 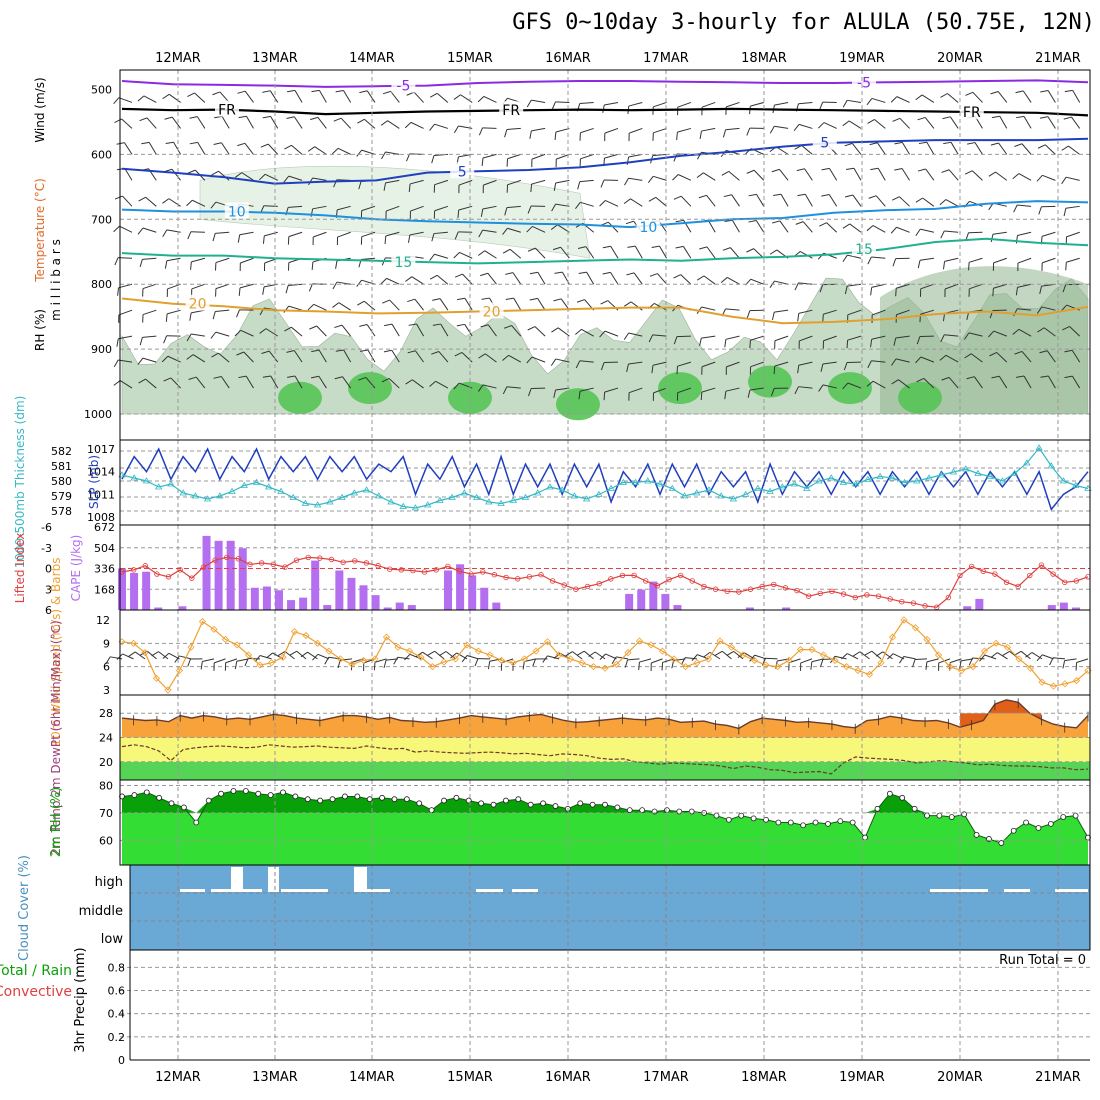 What do you see at coordinates (372, 1077) in the screenshot?
I see `date-label-bottom: 14MAR` at bounding box center [372, 1077].